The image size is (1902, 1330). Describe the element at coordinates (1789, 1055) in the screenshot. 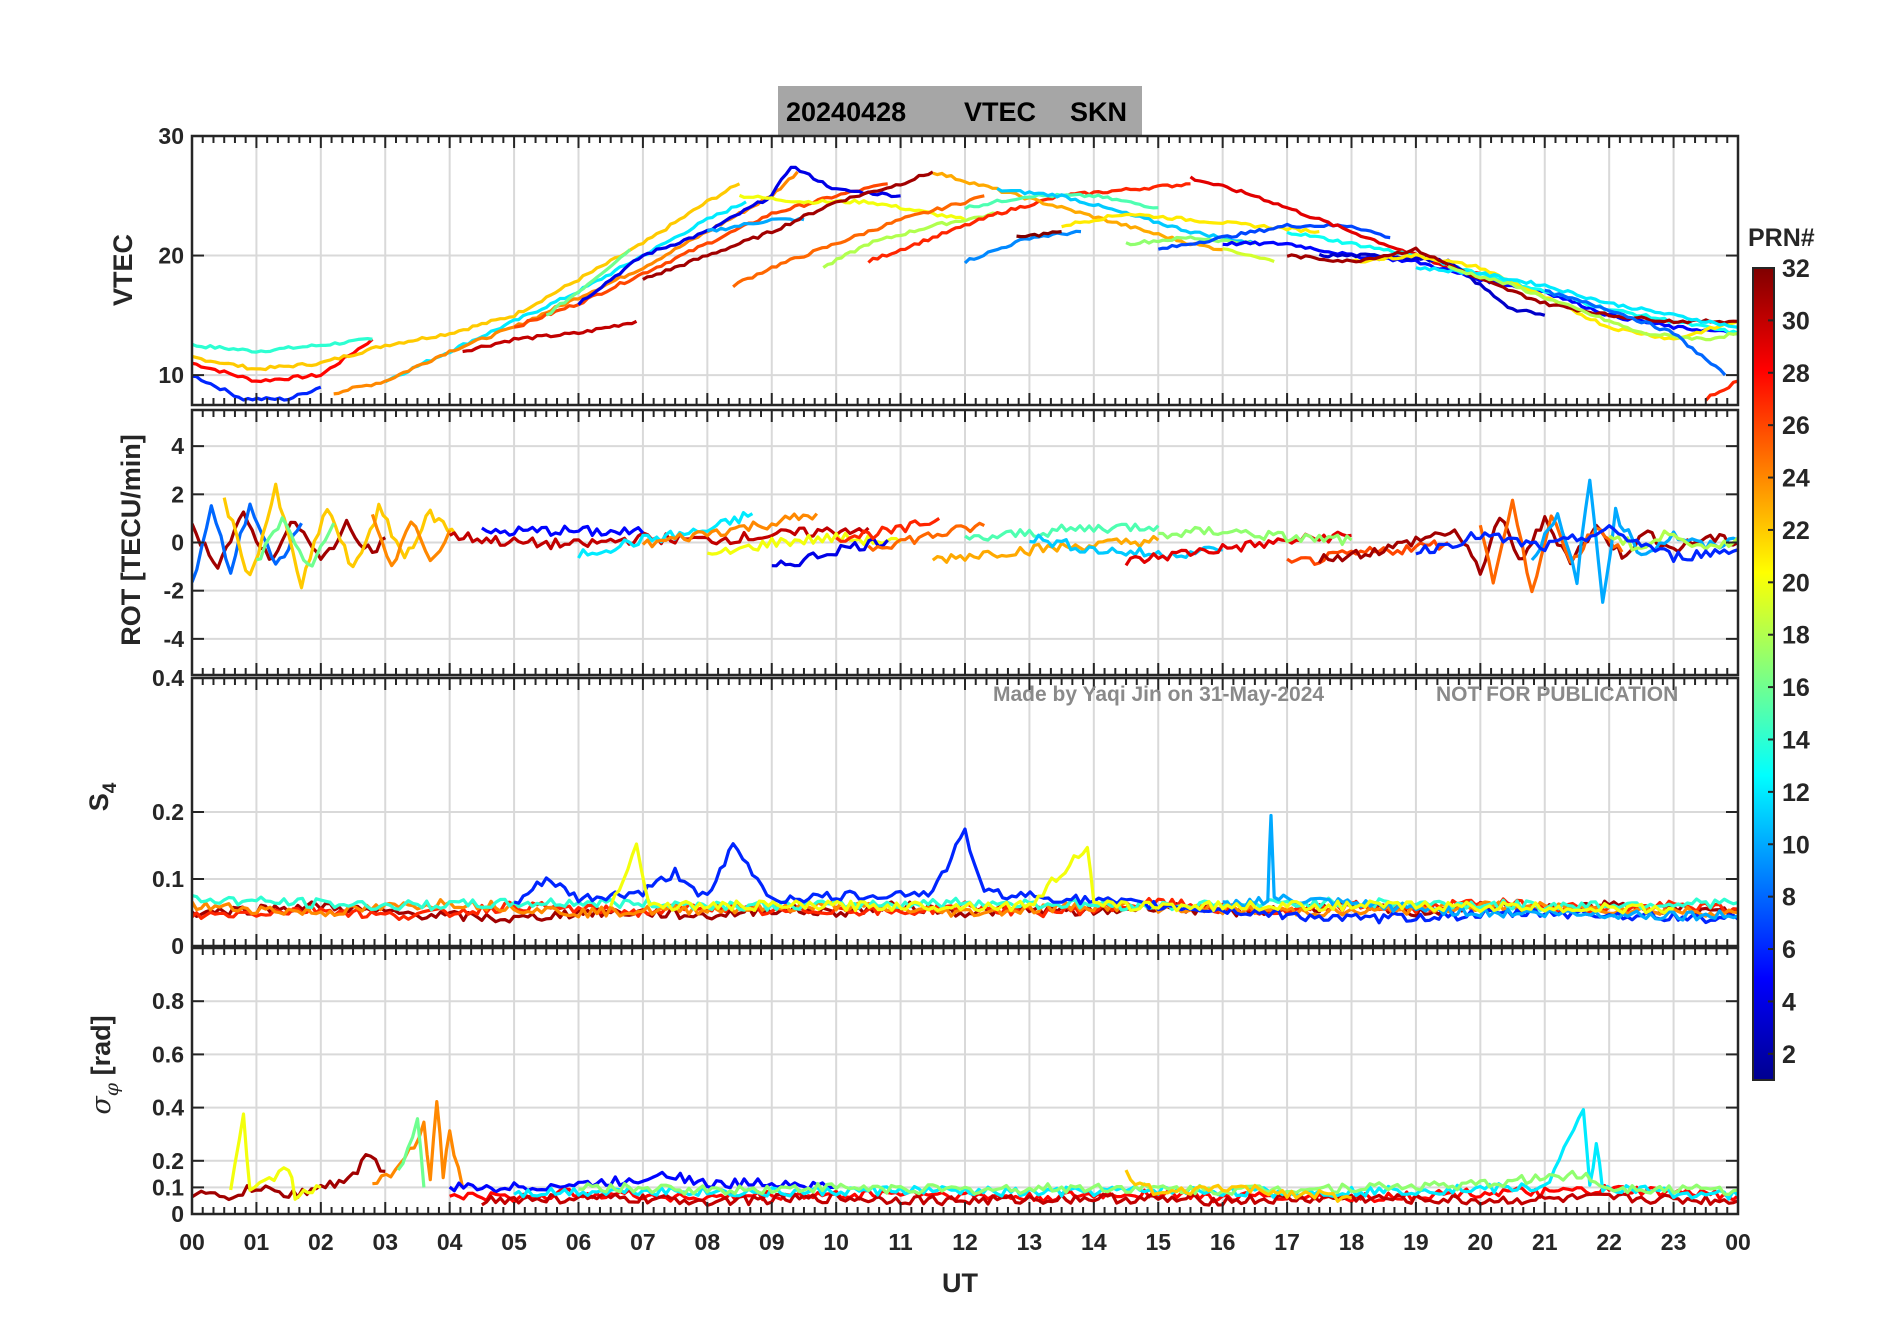

I see `colorbar-tick-label: 2` at that location.